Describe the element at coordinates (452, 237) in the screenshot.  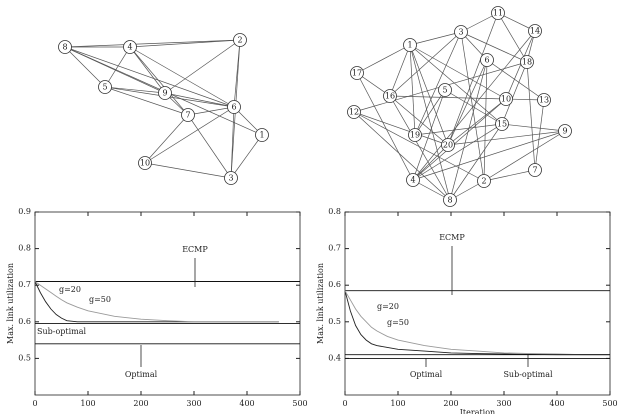
I see `annotation: ECMP` at that location.